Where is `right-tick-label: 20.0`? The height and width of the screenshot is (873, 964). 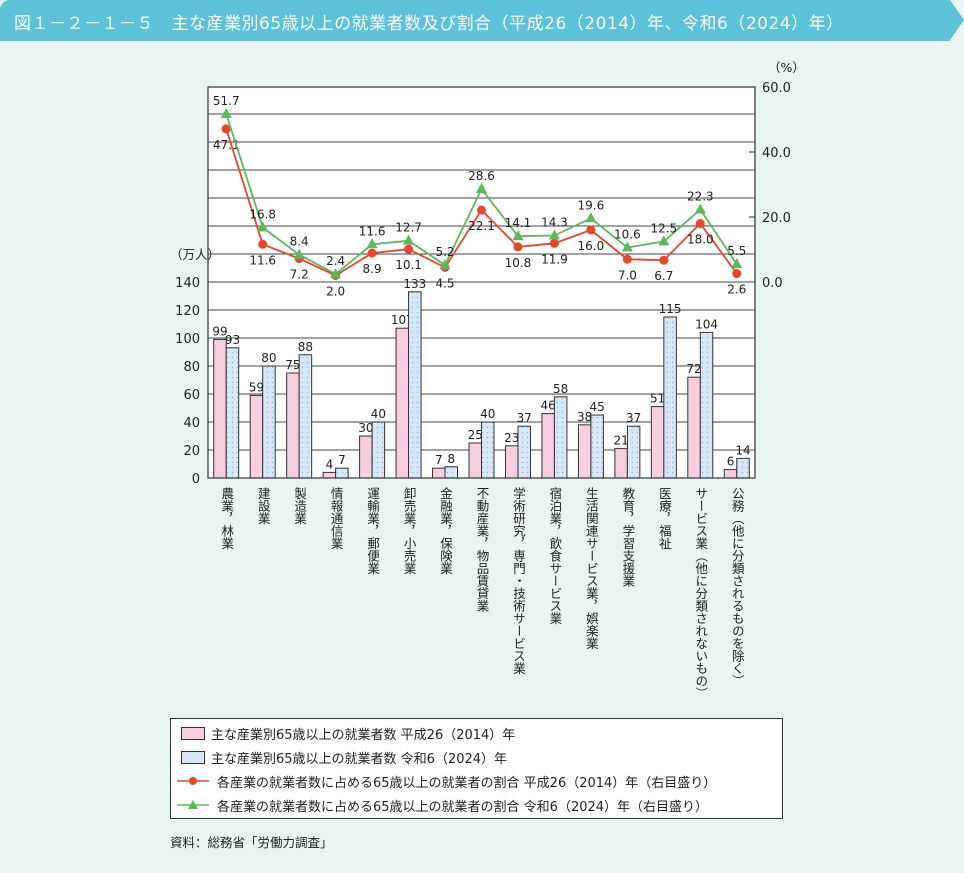
right-tick-label: 20.0 is located at coordinates (776, 218).